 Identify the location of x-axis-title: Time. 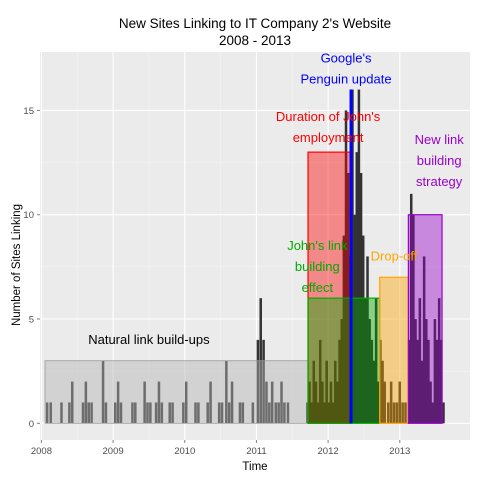
(254, 467).